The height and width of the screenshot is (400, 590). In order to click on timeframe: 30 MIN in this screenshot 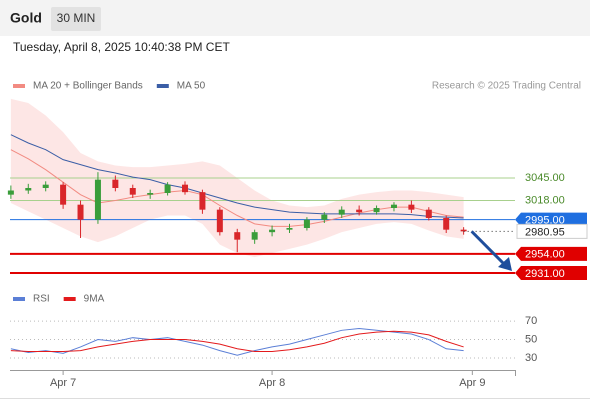, I will do `click(76, 18)`.